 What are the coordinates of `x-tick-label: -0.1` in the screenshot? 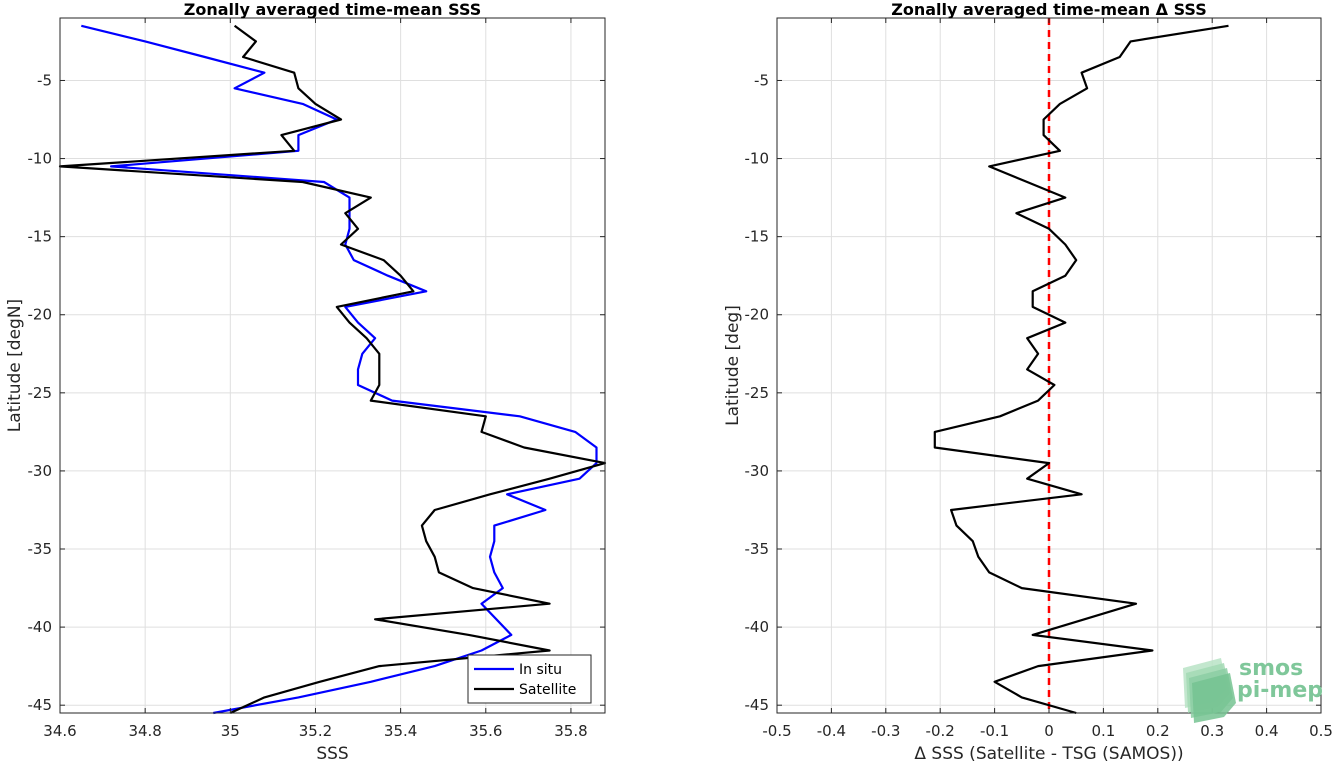 It's located at (994, 731).